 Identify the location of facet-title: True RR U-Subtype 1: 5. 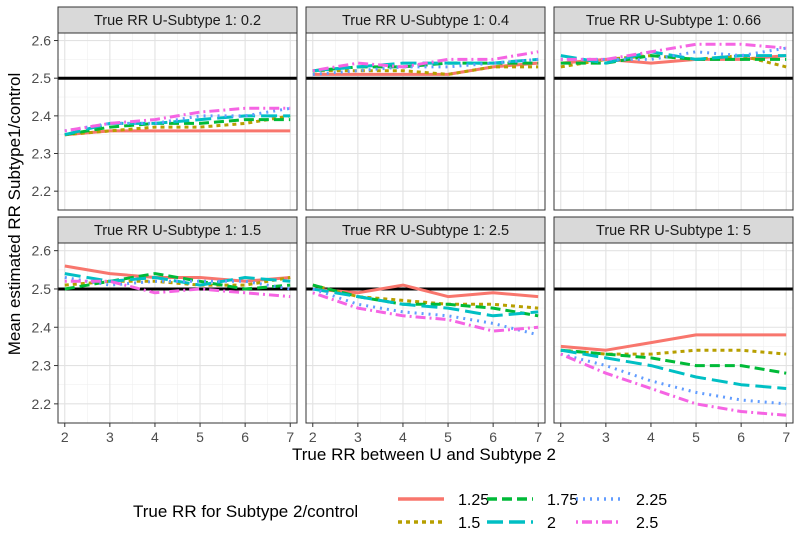
(673, 231).